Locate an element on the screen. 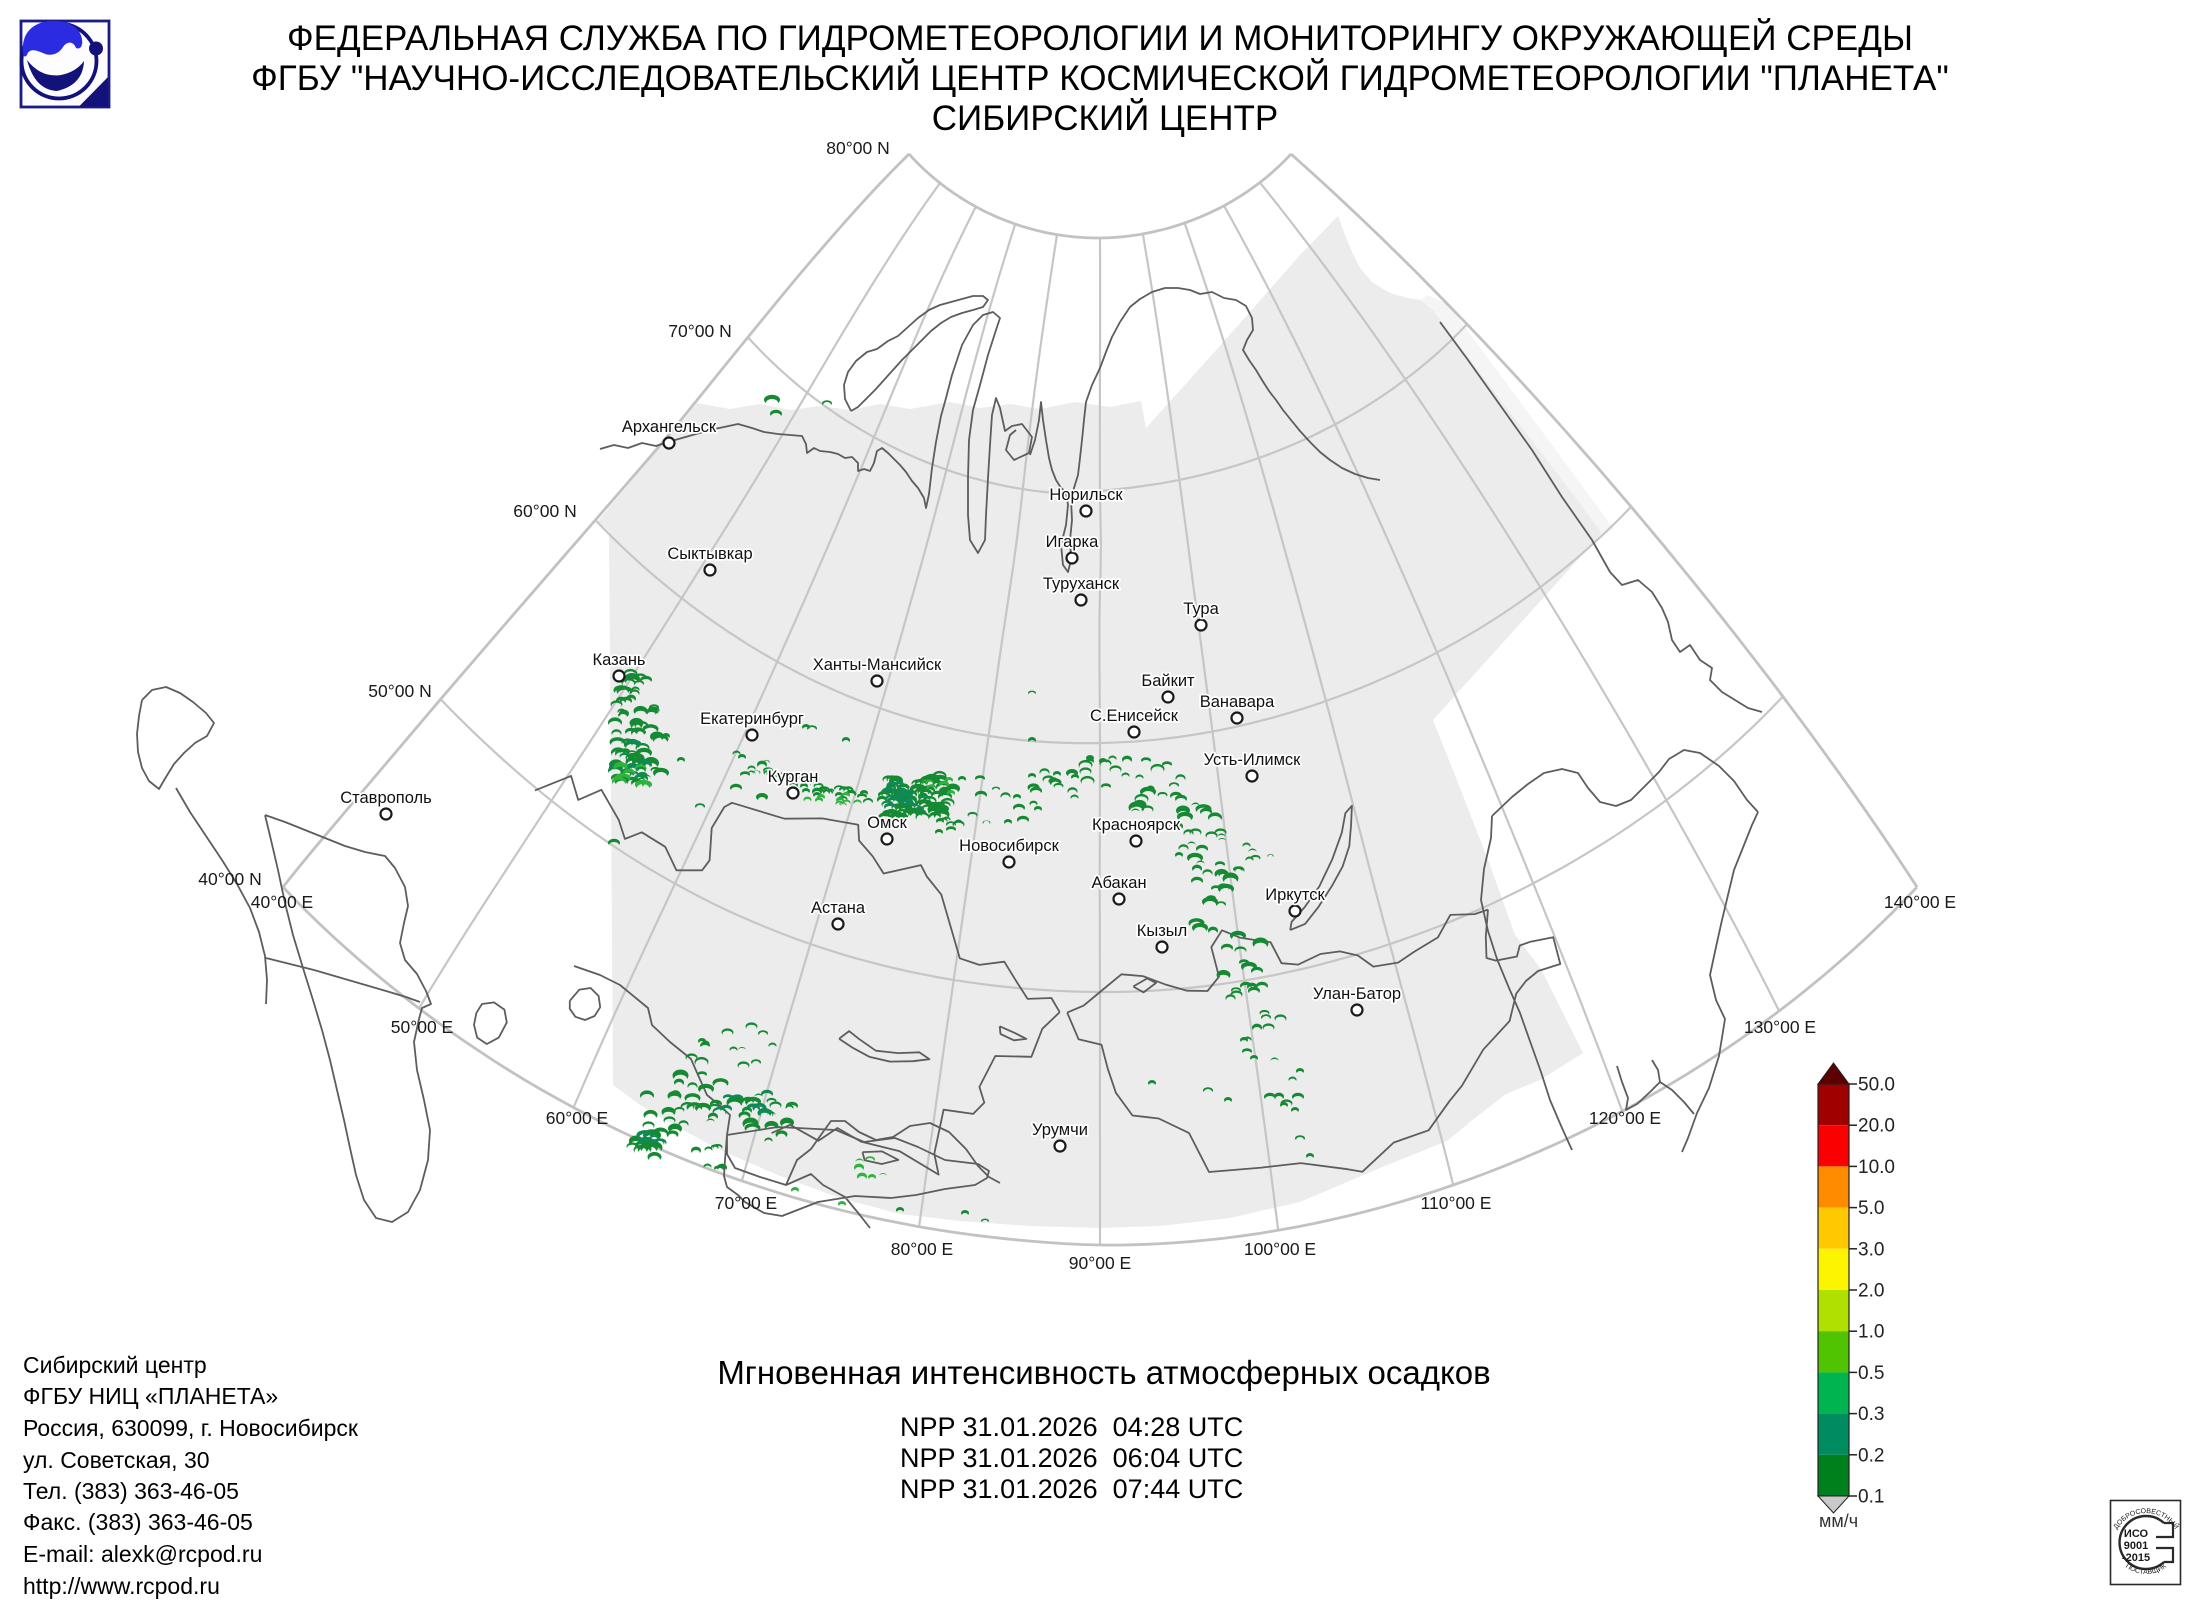  svg-text: 130°00 E is located at coordinates (1780, 1027).